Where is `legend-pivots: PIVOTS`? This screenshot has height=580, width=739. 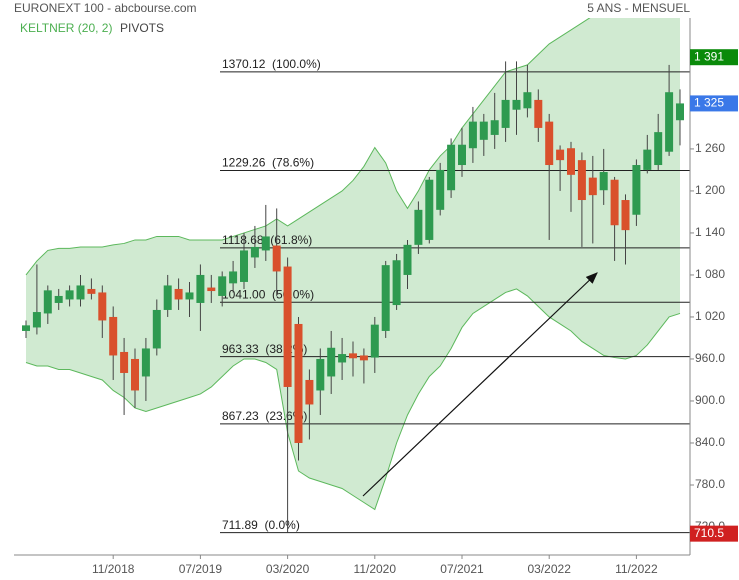
legend-pivots: PIVOTS is located at coordinates (142, 28).